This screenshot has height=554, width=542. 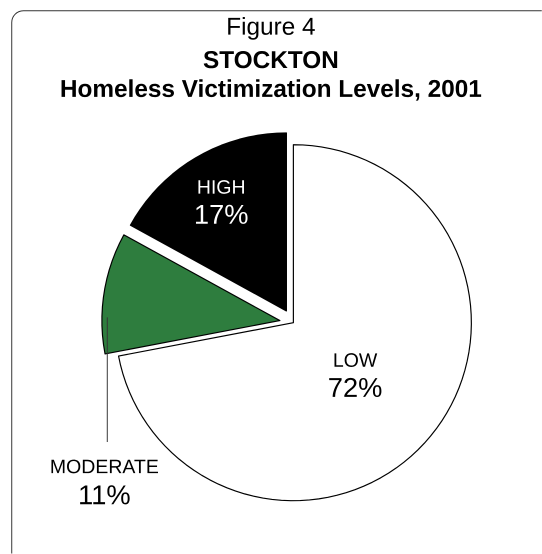 I want to click on slice-label: MODERATE, so click(x=104, y=467).